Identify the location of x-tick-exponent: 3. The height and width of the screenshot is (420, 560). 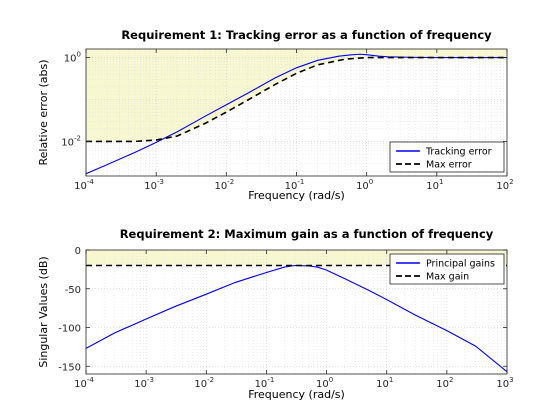
(511, 380).